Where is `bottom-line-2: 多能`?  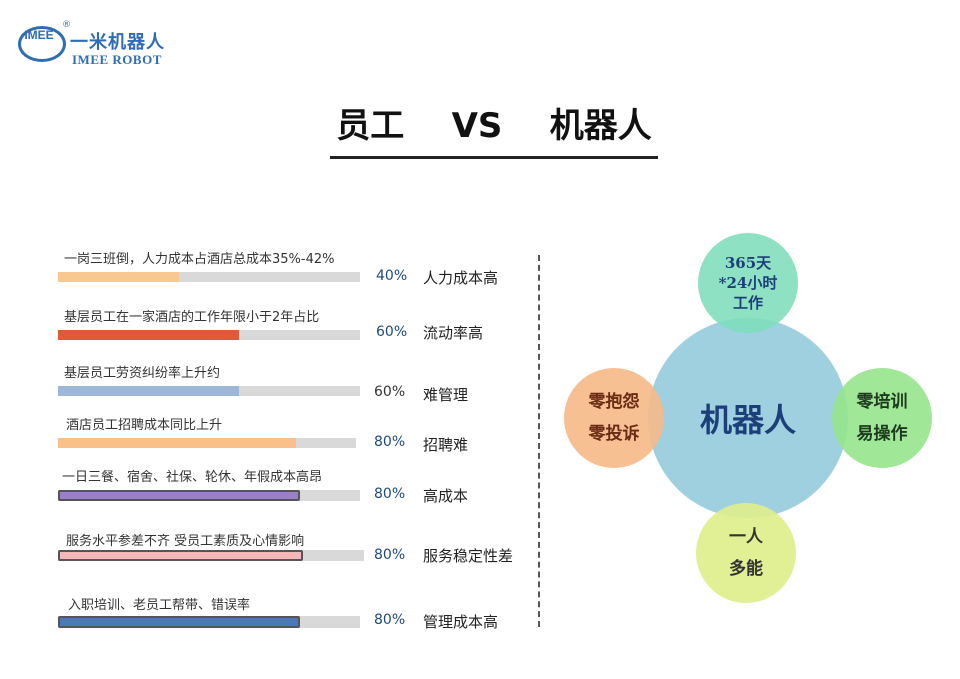
bottom-line-2: 多能 is located at coordinates (746, 569).